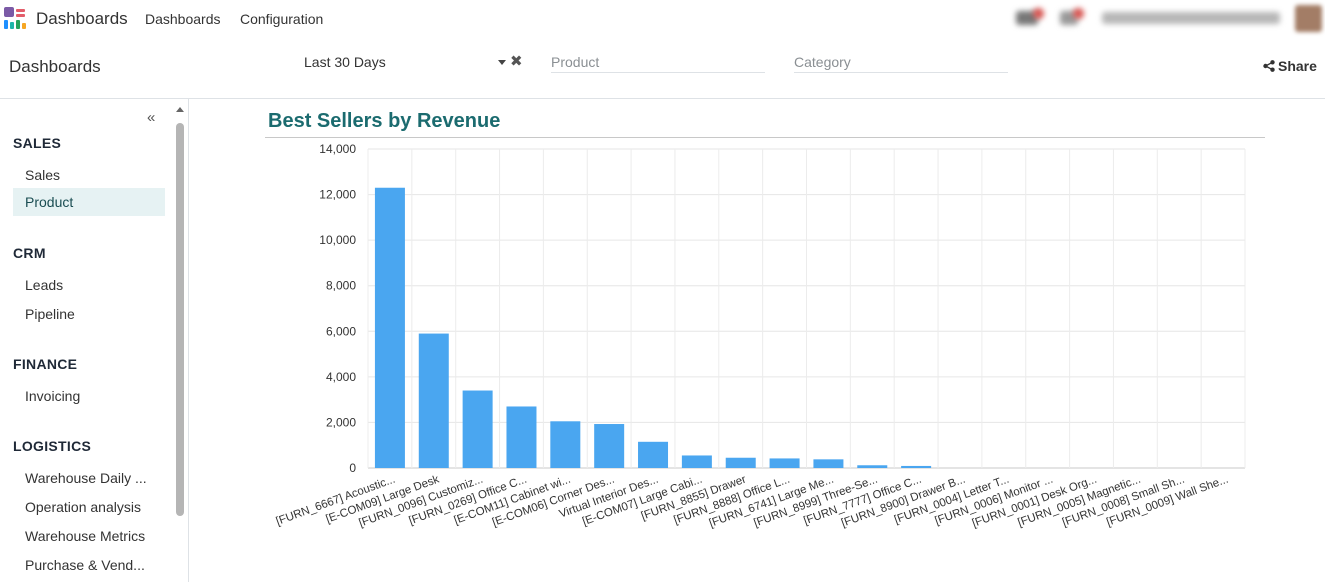  I want to click on section-title-finance: FINANCE, so click(45, 364).